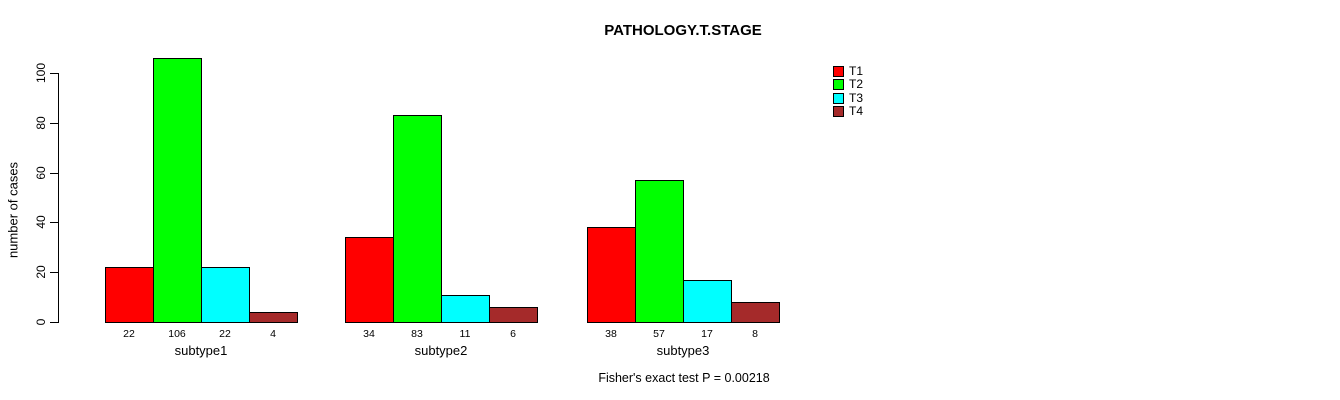 This screenshot has height=400, width=1340. I want to click on bar-t1-subtype3, so click(611, 275).